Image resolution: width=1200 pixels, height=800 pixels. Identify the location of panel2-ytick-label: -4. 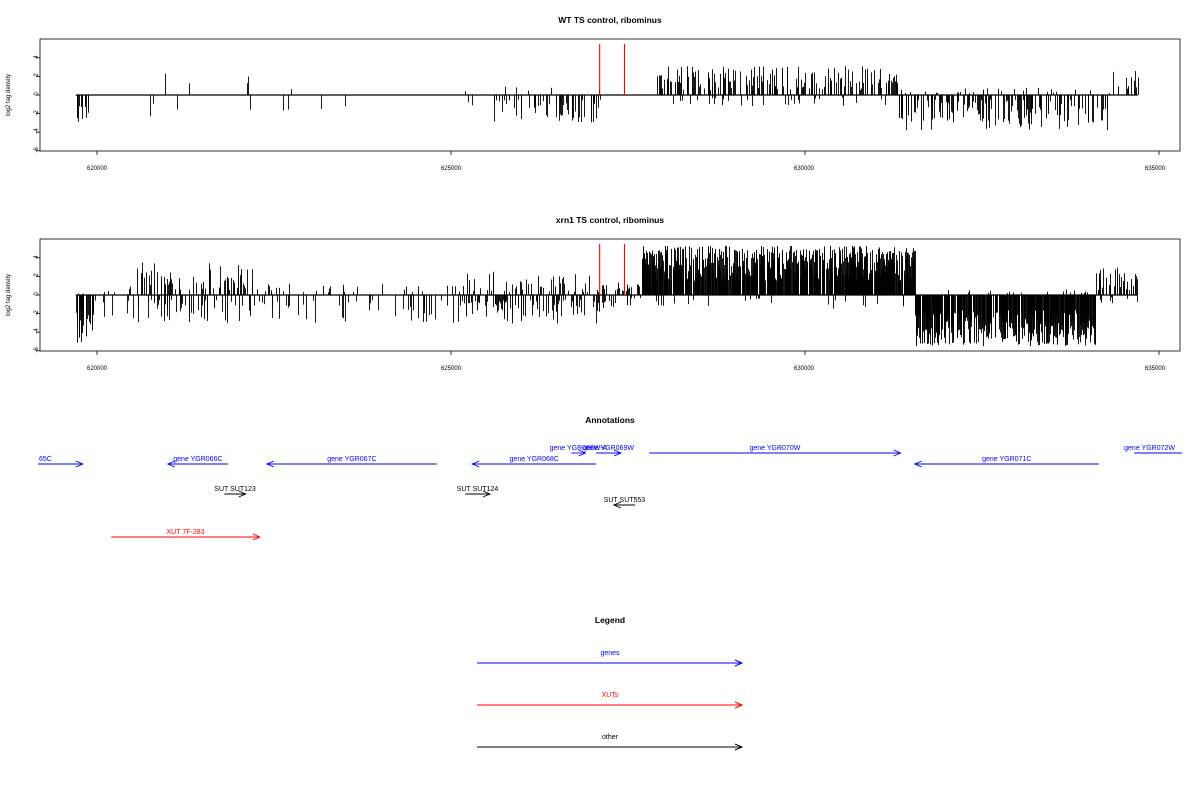
(37, 331).